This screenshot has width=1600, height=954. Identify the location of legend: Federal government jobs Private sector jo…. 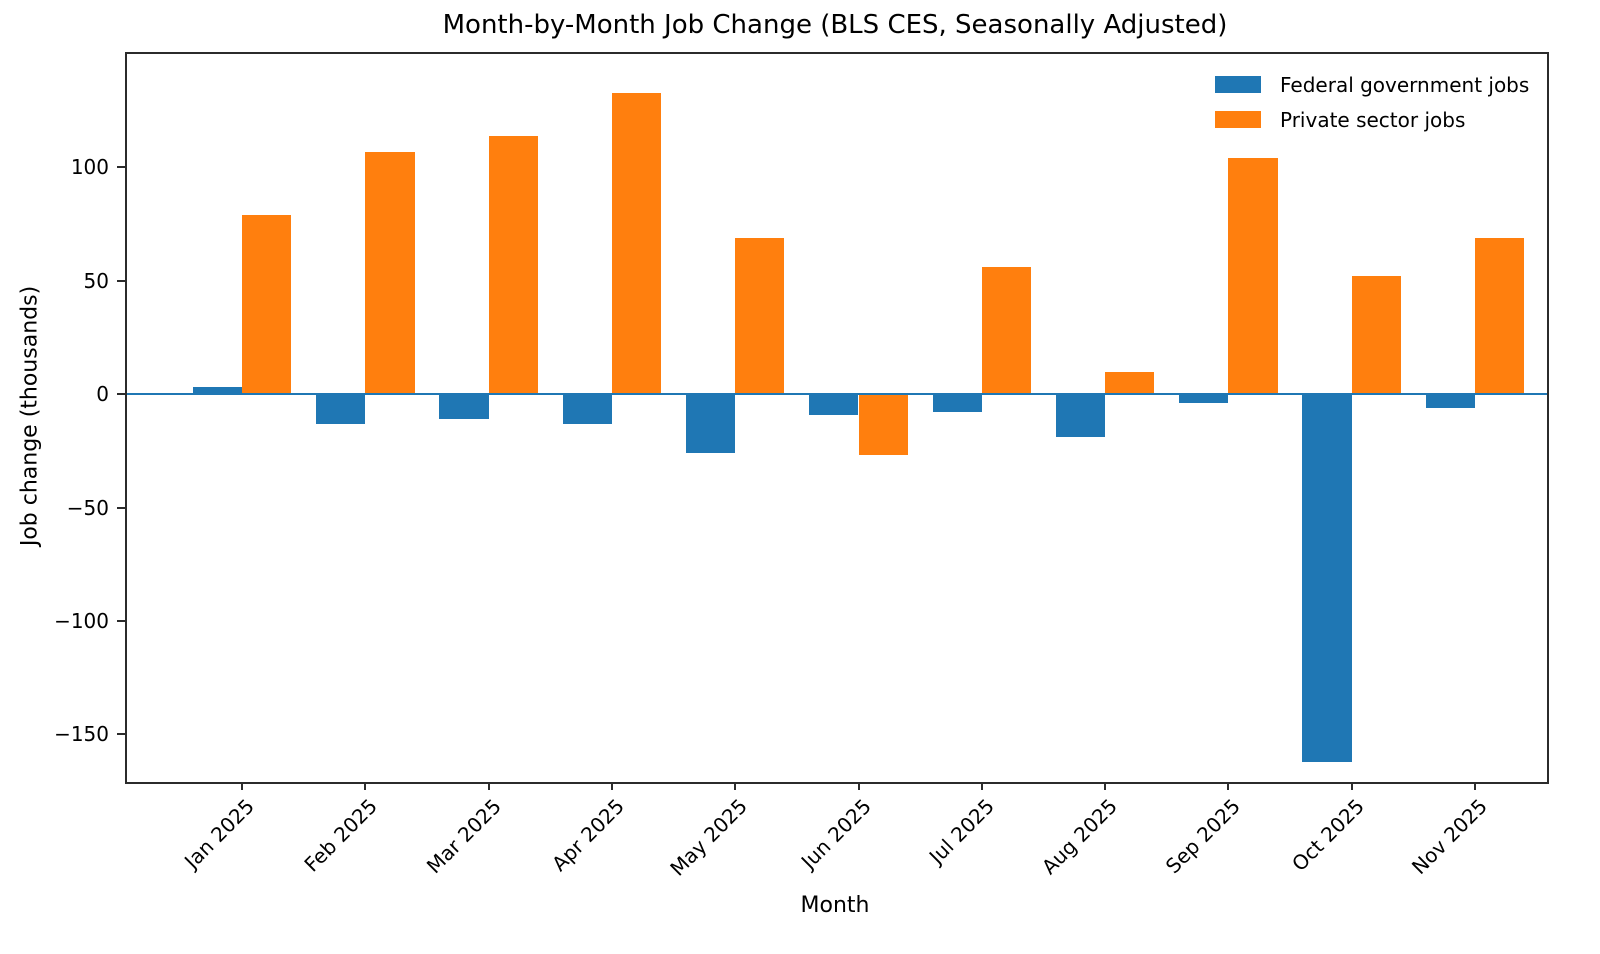
(1372, 102).